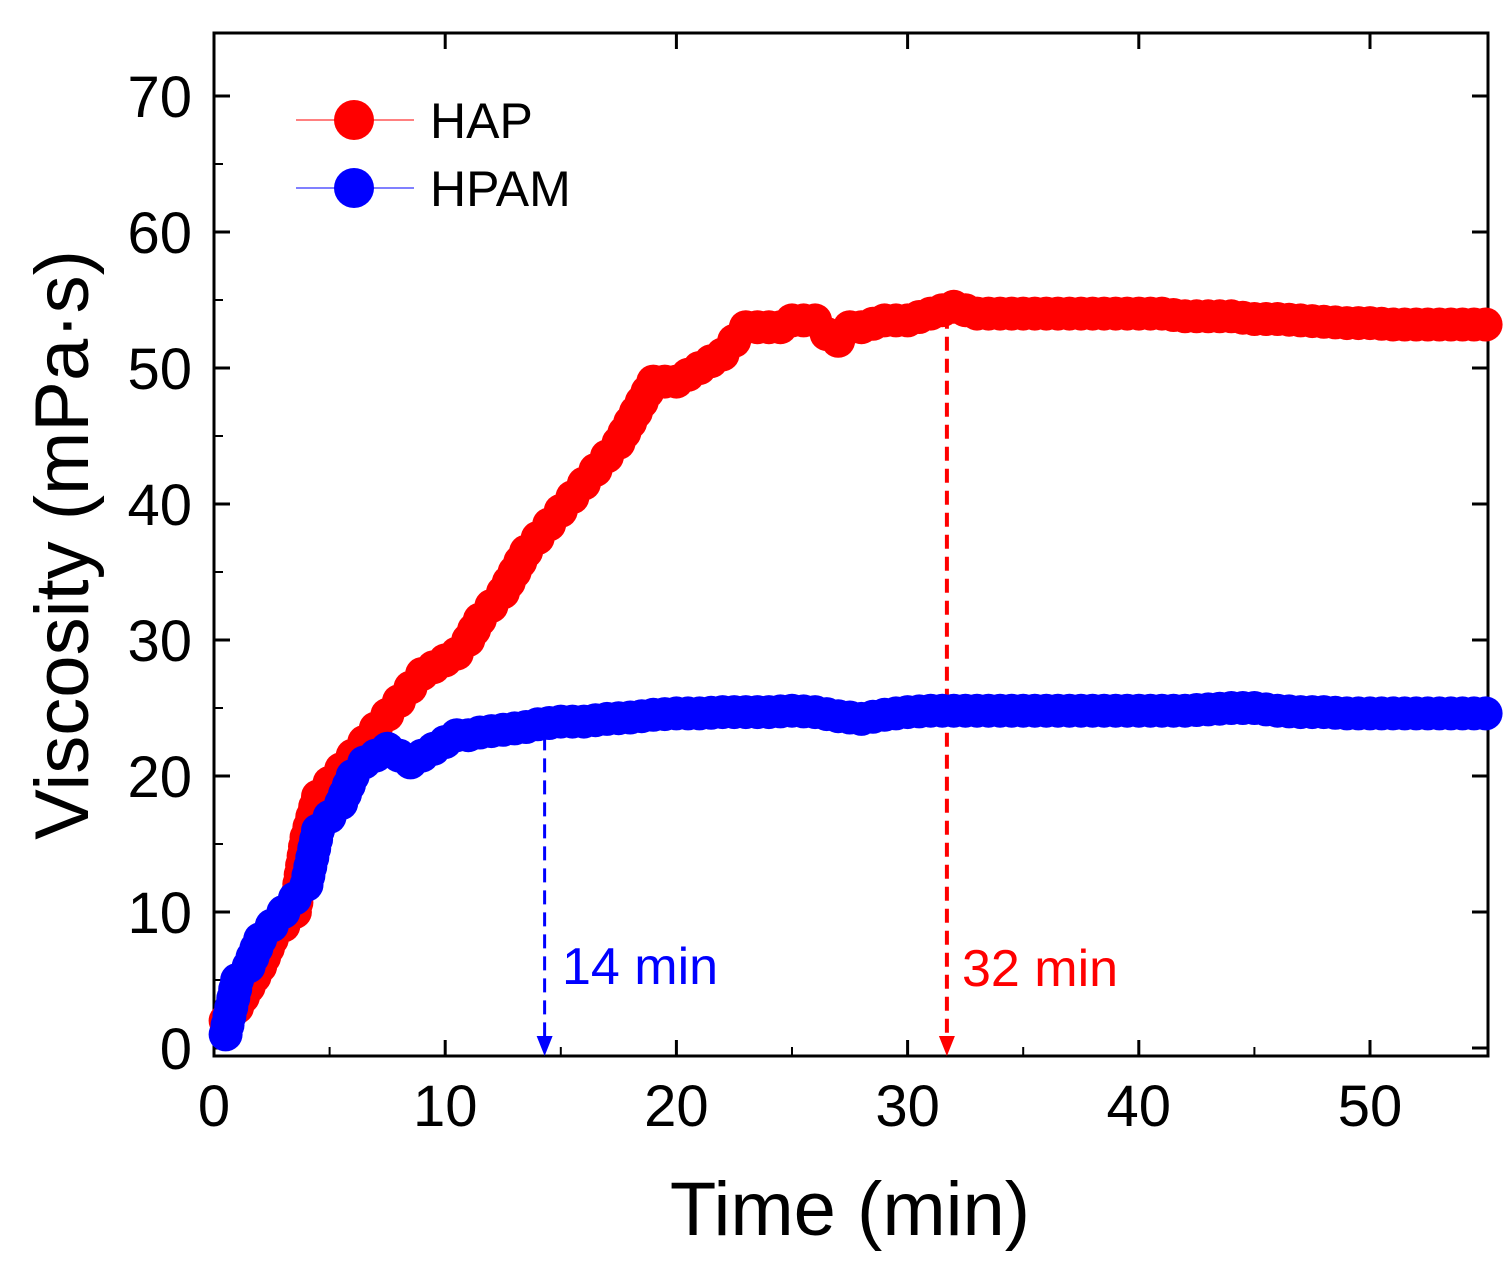 Image resolution: width=1512 pixels, height=1272 pixels. Describe the element at coordinates (1139, 1106) in the screenshot. I see `x-tick-label: 40` at that location.